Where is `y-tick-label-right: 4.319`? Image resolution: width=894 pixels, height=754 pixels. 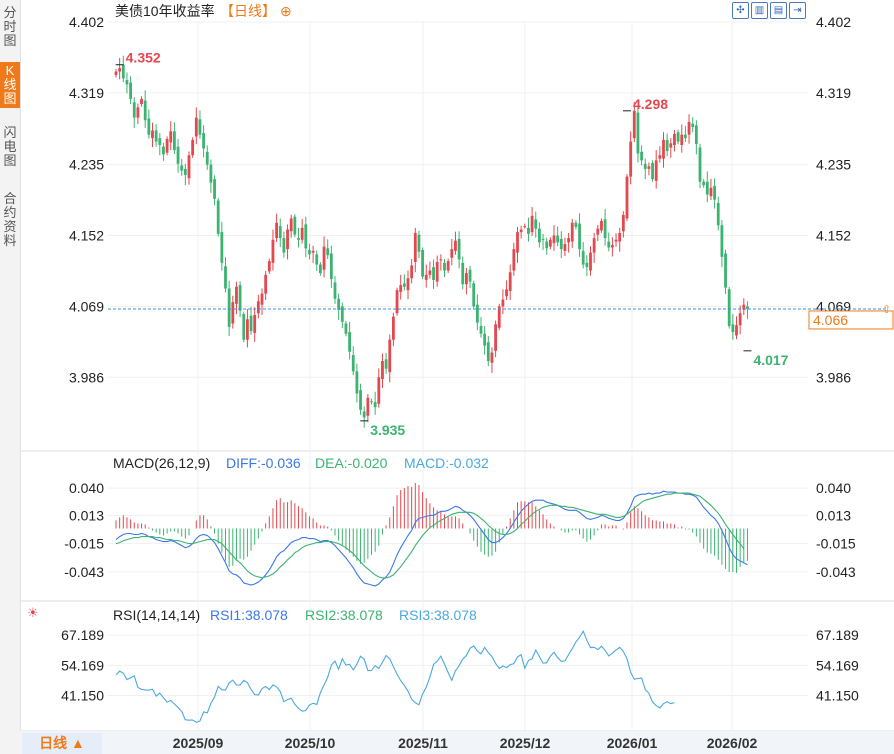 y-tick-label-right: 4.319 is located at coordinates (833, 93).